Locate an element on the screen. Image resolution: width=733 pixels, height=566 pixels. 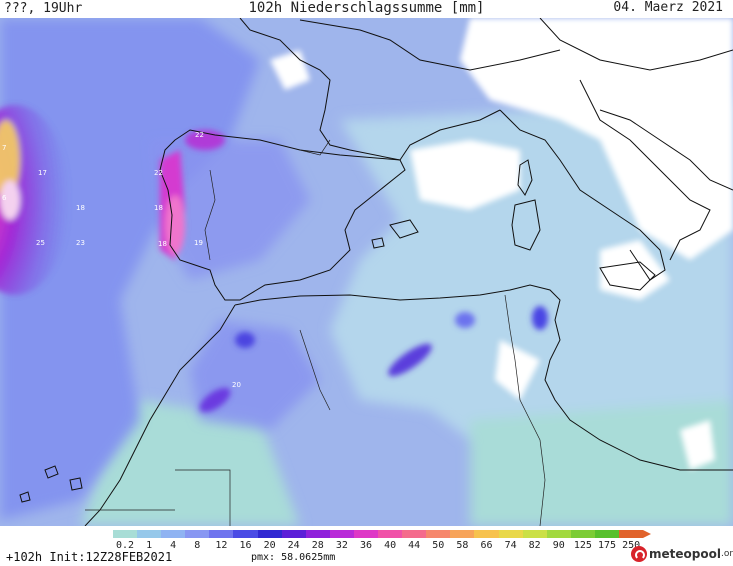
valid-time-label: ???, 19Uhr is located at coordinates (43, 8).